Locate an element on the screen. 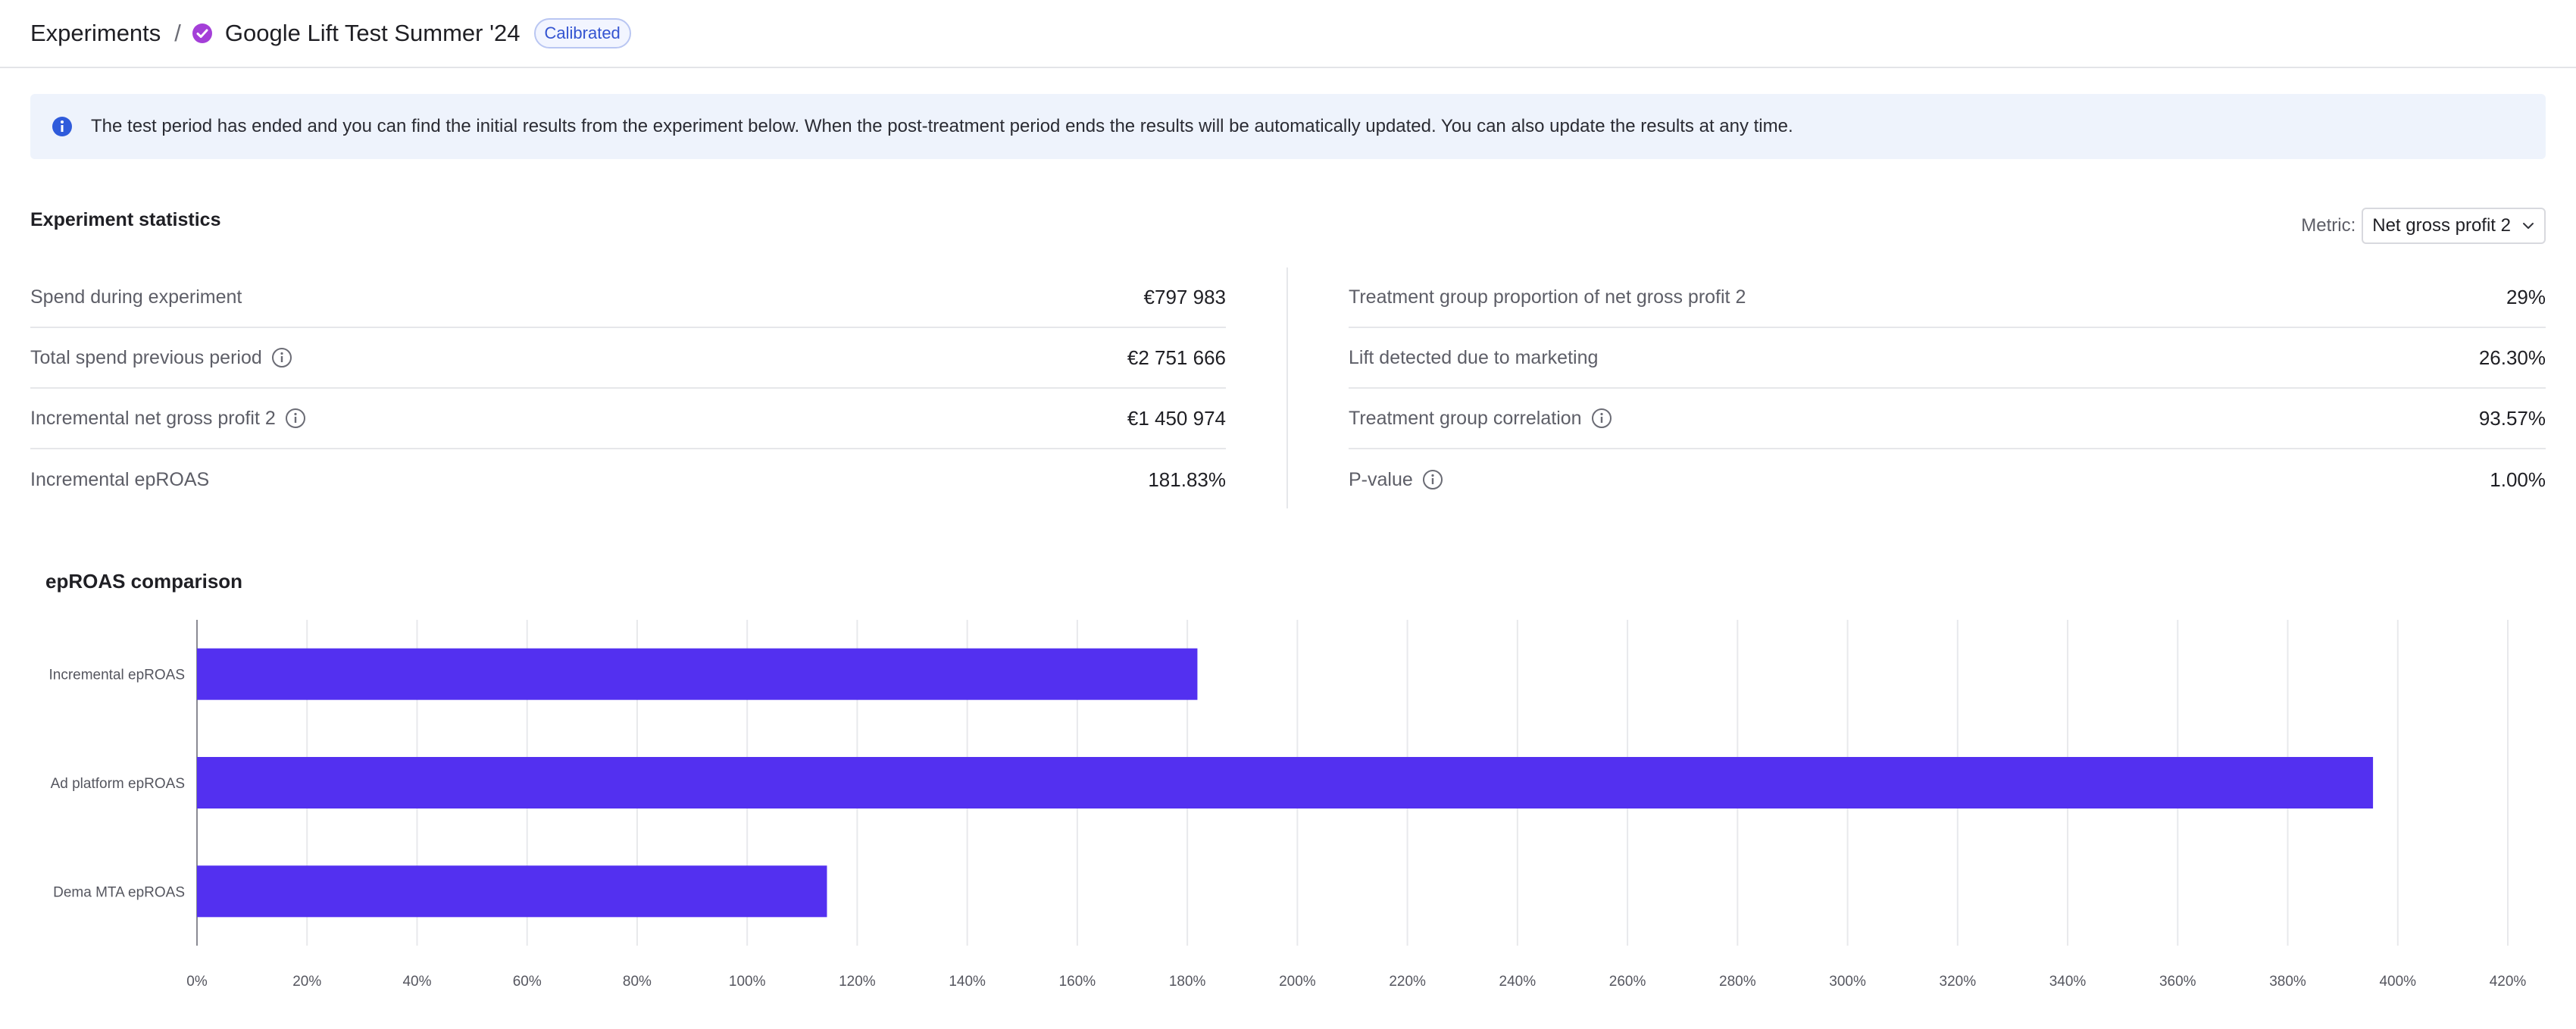 Image resolution: width=2576 pixels, height=1029 pixels. stat-row: Treatment group correlation 93.57% is located at coordinates (1947, 419).